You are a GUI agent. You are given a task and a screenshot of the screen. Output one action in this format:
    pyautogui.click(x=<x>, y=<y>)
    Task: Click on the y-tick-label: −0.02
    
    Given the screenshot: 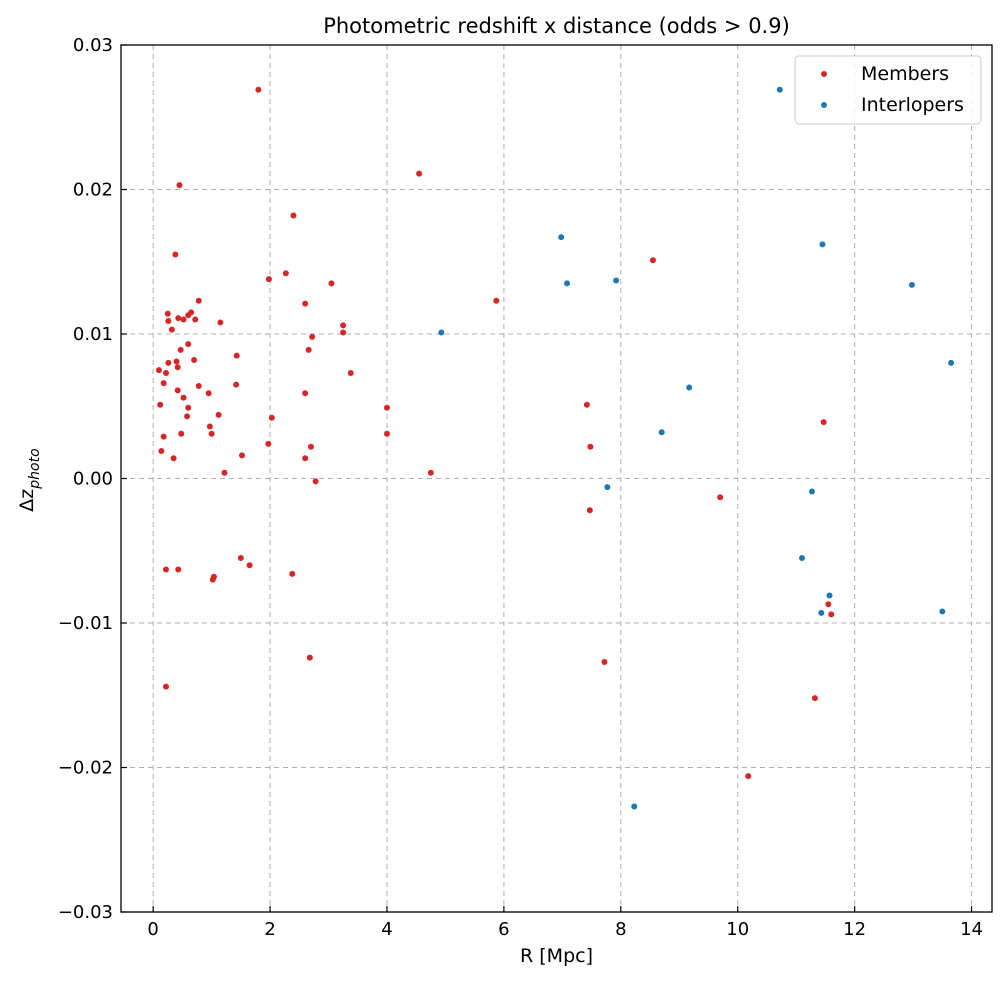 What is the action you would take?
    pyautogui.click(x=85, y=768)
    